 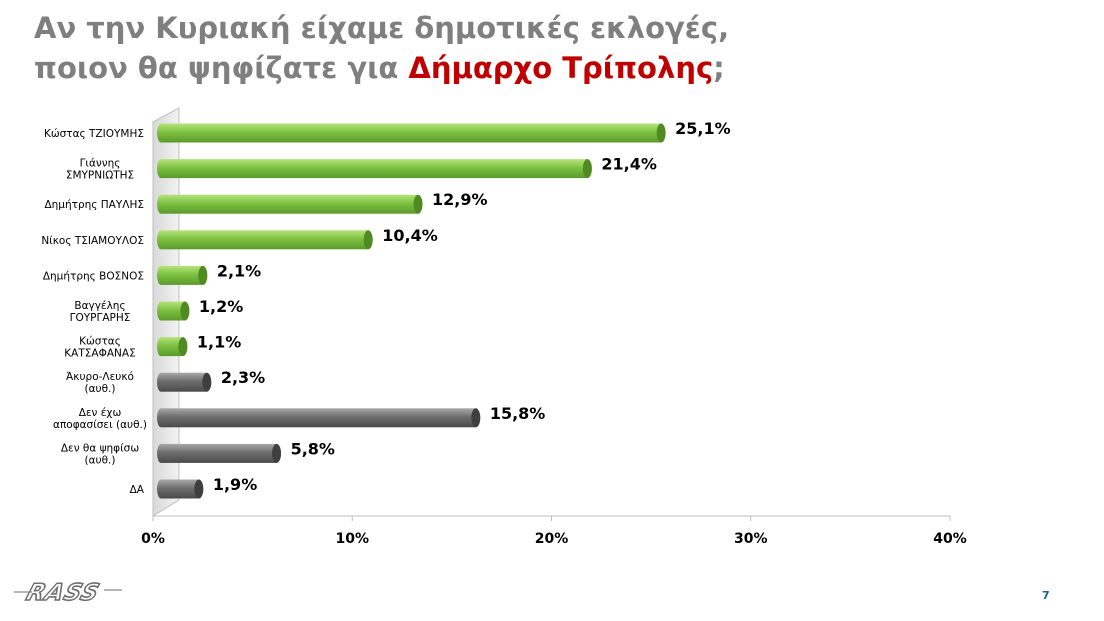 What do you see at coordinates (92, 241) in the screenshot?
I see `category-label: Νίκος ΤΣΙΑΜΟΥΛΟΣ` at bounding box center [92, 241].